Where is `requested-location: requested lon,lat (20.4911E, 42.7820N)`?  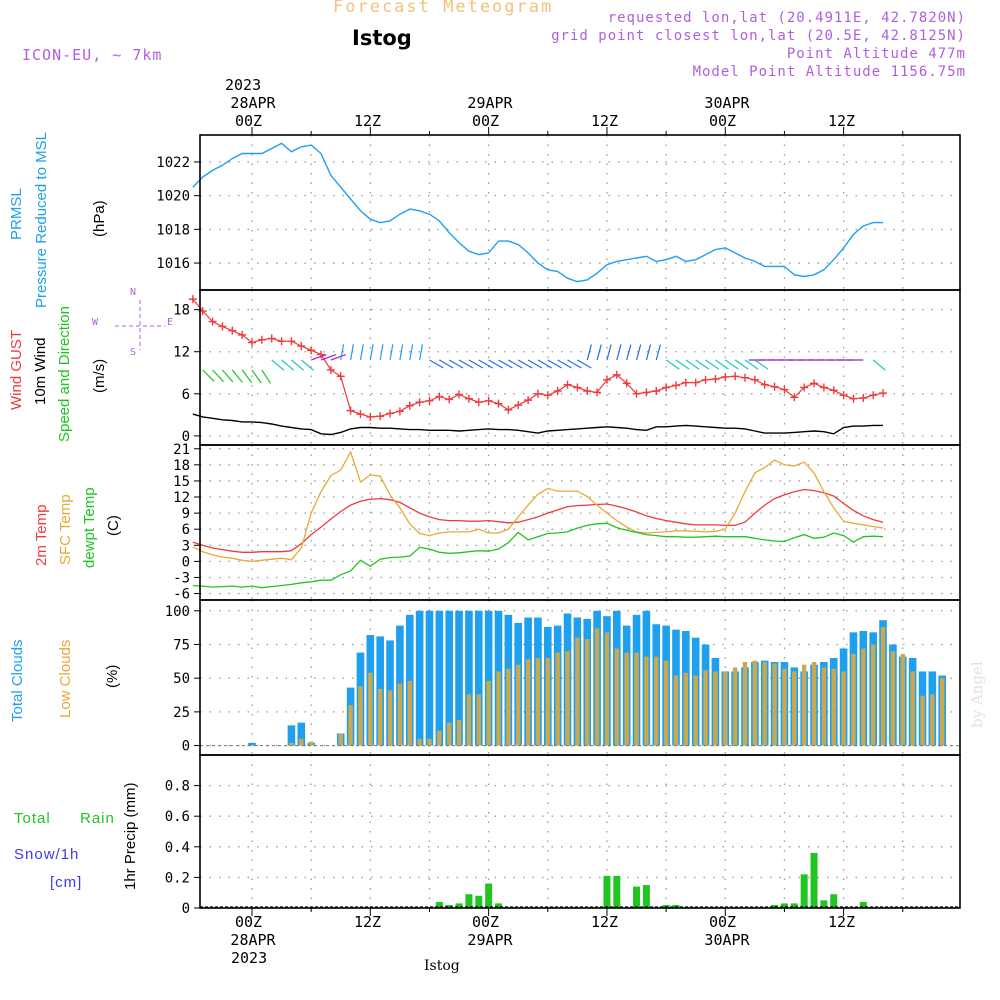 requested-location: requested lon,lat (20.4911E, 42.7820N) is located at coordinates (786, 18).